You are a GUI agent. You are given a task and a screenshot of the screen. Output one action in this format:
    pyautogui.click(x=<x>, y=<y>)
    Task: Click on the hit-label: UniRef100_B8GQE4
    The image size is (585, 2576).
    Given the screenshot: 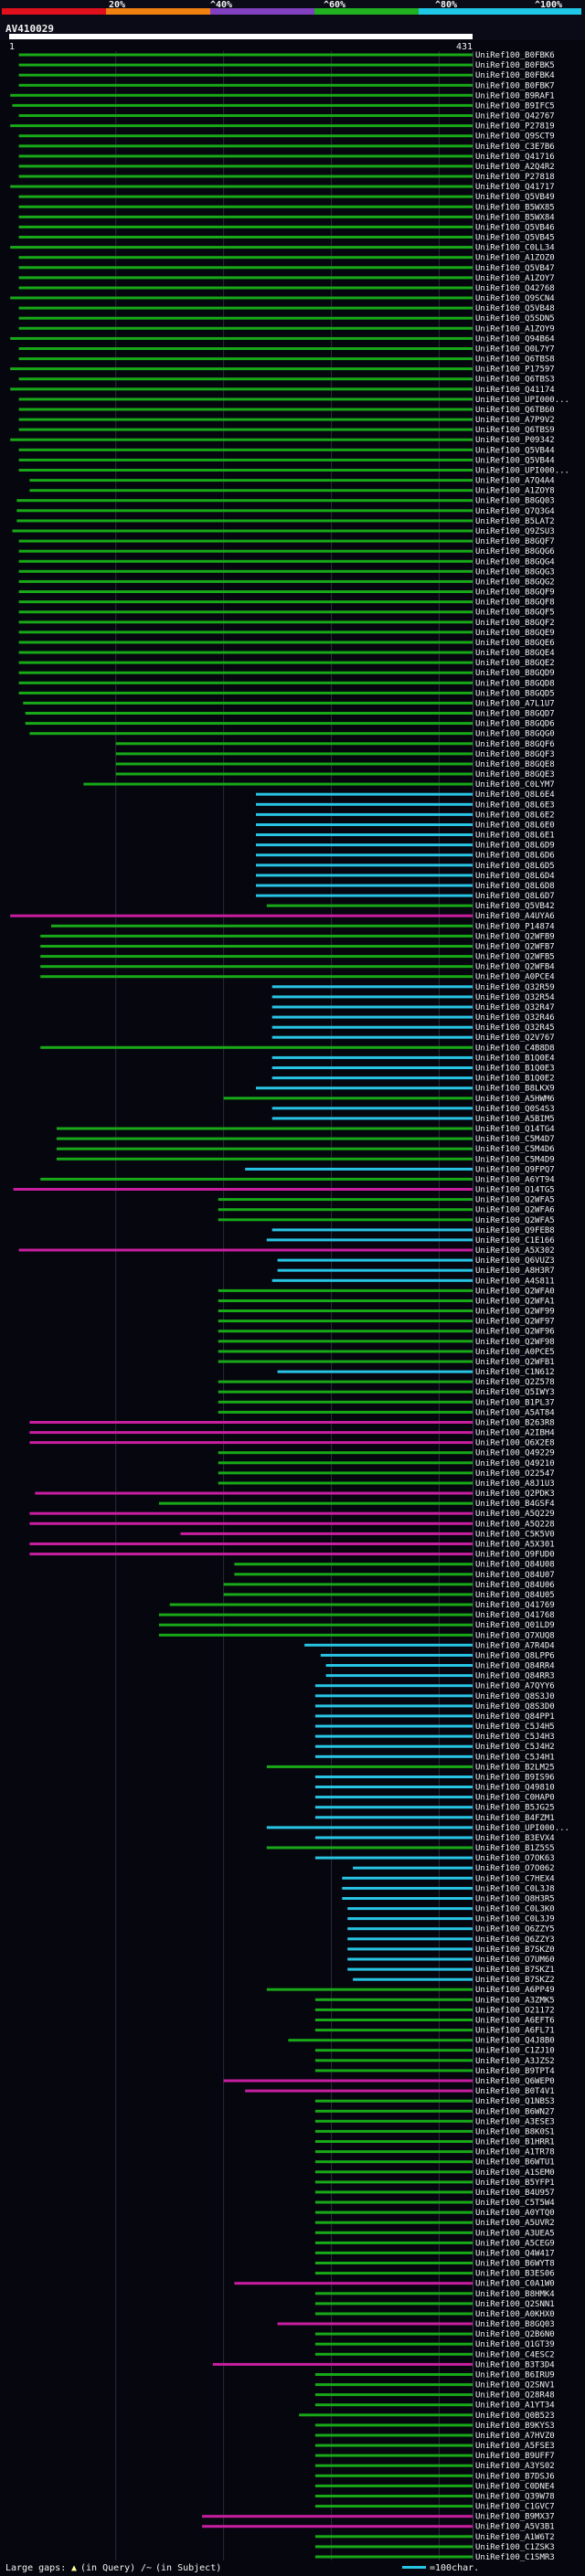 What is the action you would take?
    pyautogui.click(x=515, y=653)
    